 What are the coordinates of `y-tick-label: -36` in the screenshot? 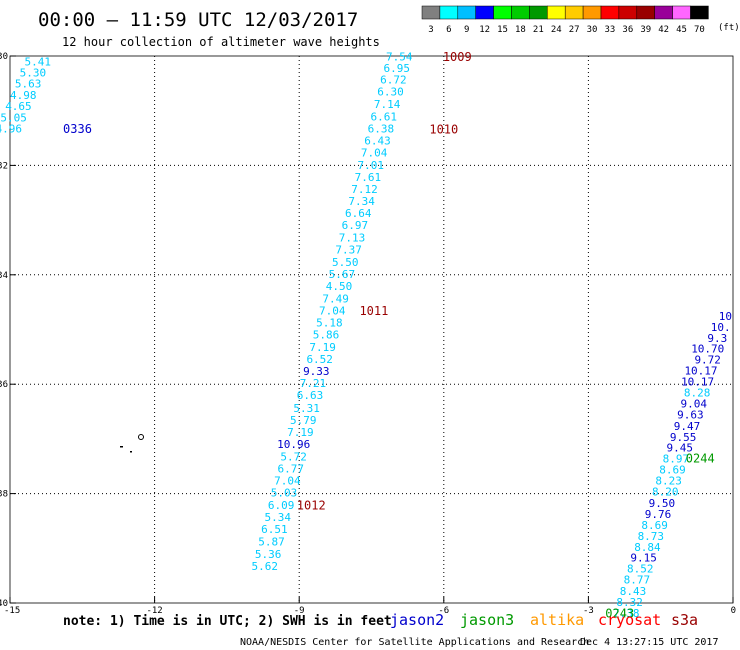 It's located at (4, 385).